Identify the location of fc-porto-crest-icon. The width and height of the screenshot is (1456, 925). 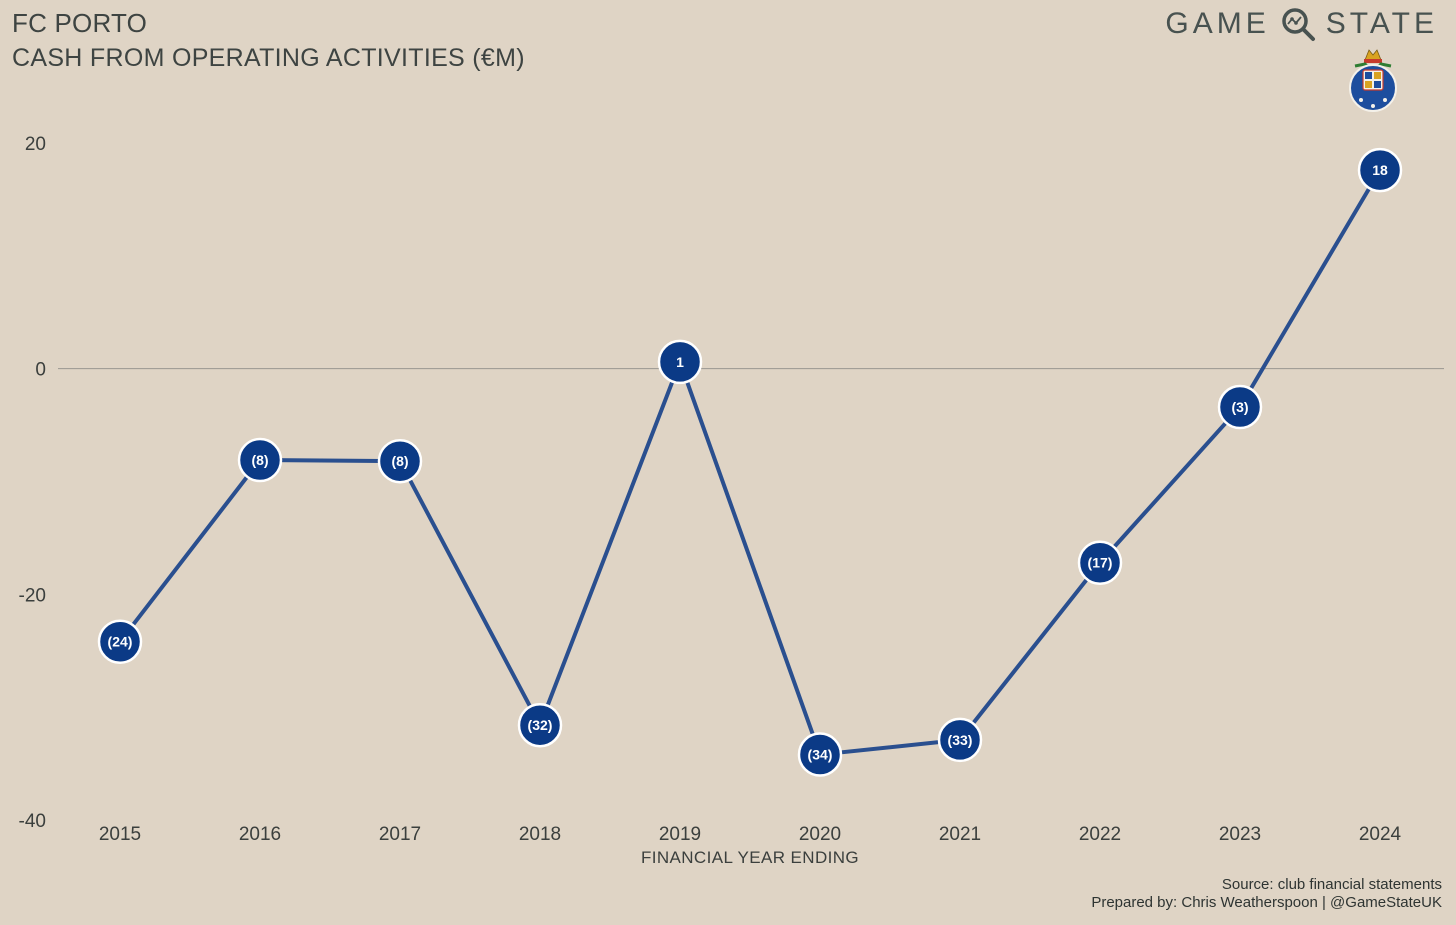
(1373, 80).